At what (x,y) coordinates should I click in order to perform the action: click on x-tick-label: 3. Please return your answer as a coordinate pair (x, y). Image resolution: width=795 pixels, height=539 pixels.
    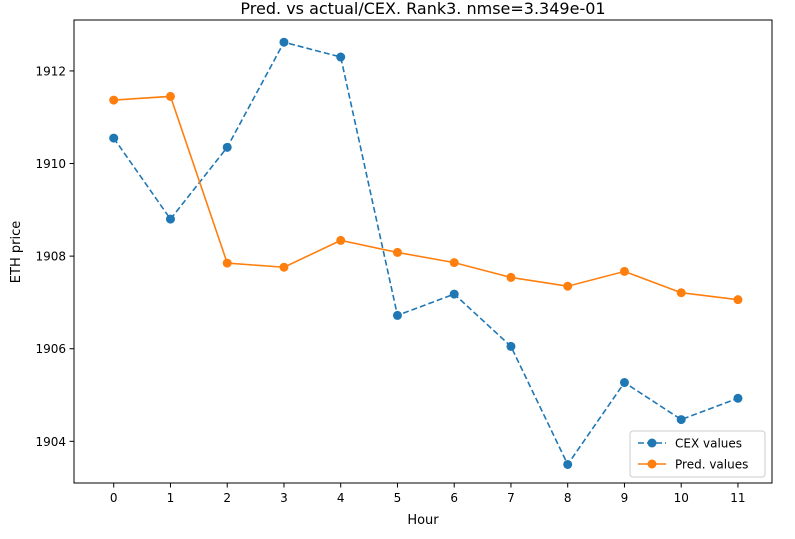
    Looking at the image, I should click on (284, 498).